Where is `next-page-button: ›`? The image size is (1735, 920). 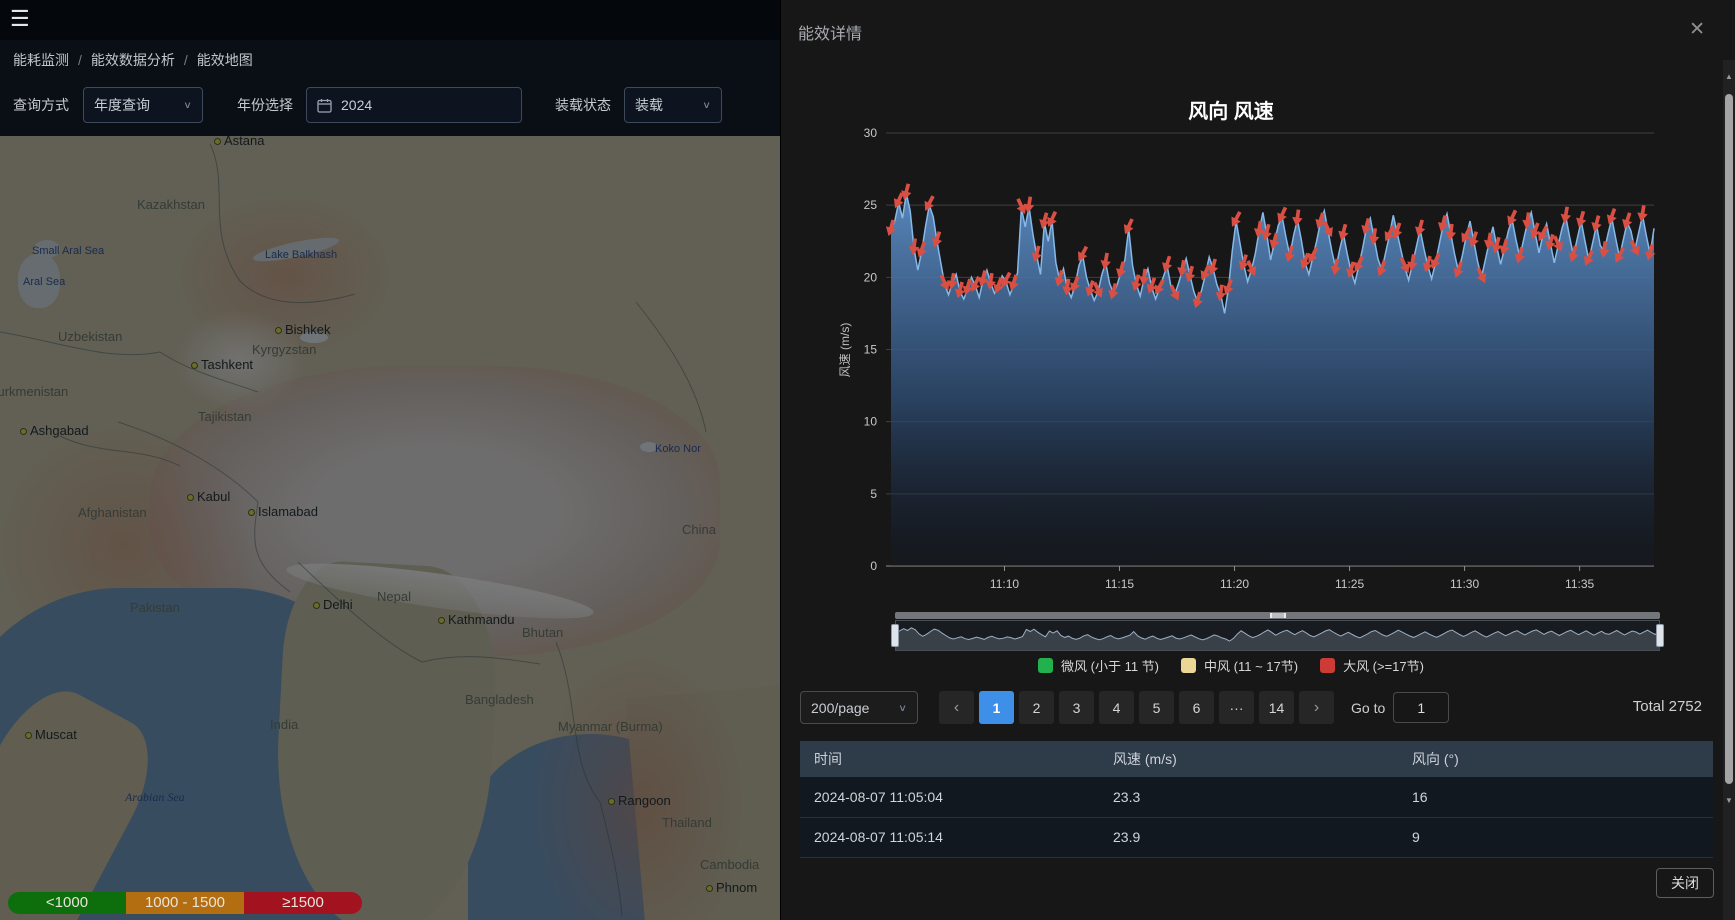
next-page-button: › is located at coordinates (1316, 707).